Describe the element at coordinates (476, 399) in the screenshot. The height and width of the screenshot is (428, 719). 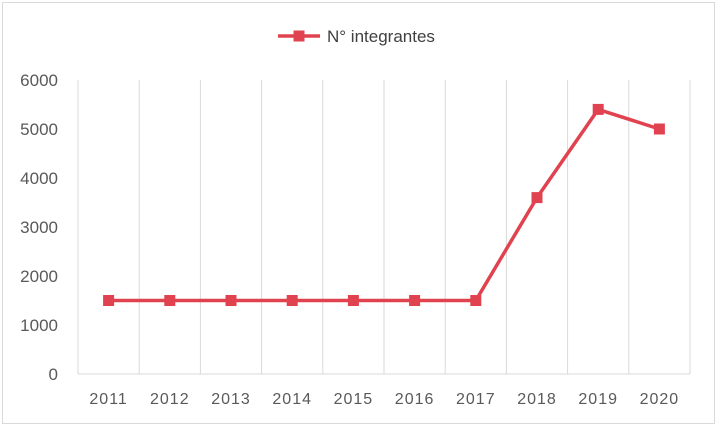
I see `x-tick-label: 2017` at that location.